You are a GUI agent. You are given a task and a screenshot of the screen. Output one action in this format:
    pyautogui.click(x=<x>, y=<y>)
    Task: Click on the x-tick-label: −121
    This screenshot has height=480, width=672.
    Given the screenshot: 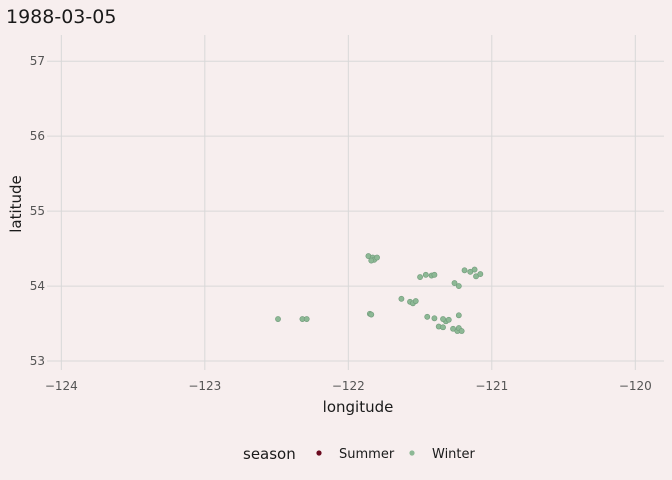 What is the action you would take?
    pyautogui.click(x=491, y=386)
    